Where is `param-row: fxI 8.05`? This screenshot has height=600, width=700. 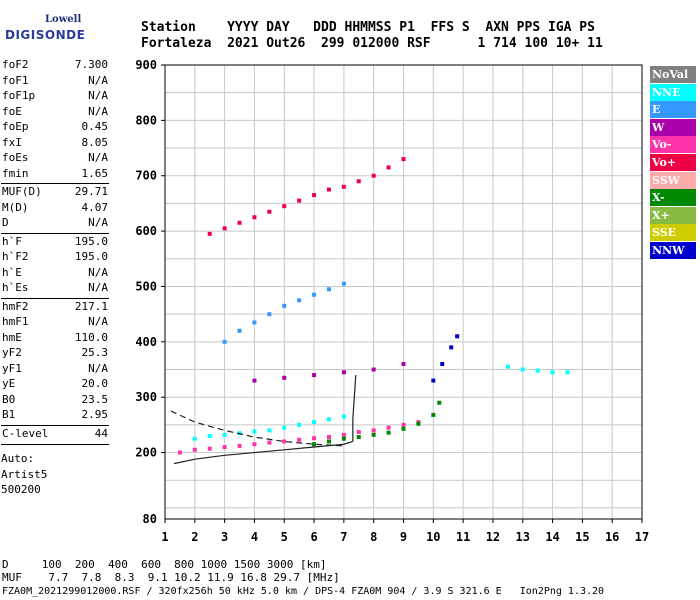 param-row: fxI 8.05 is located at coordinates (54, 143).